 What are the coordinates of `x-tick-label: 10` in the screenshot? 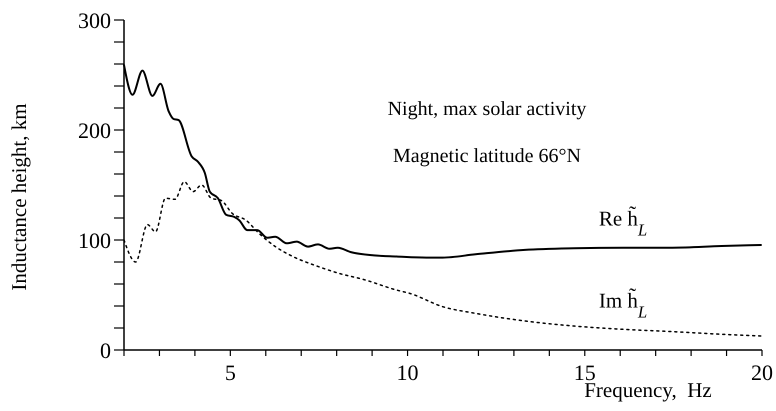 It's located at (407, 372).